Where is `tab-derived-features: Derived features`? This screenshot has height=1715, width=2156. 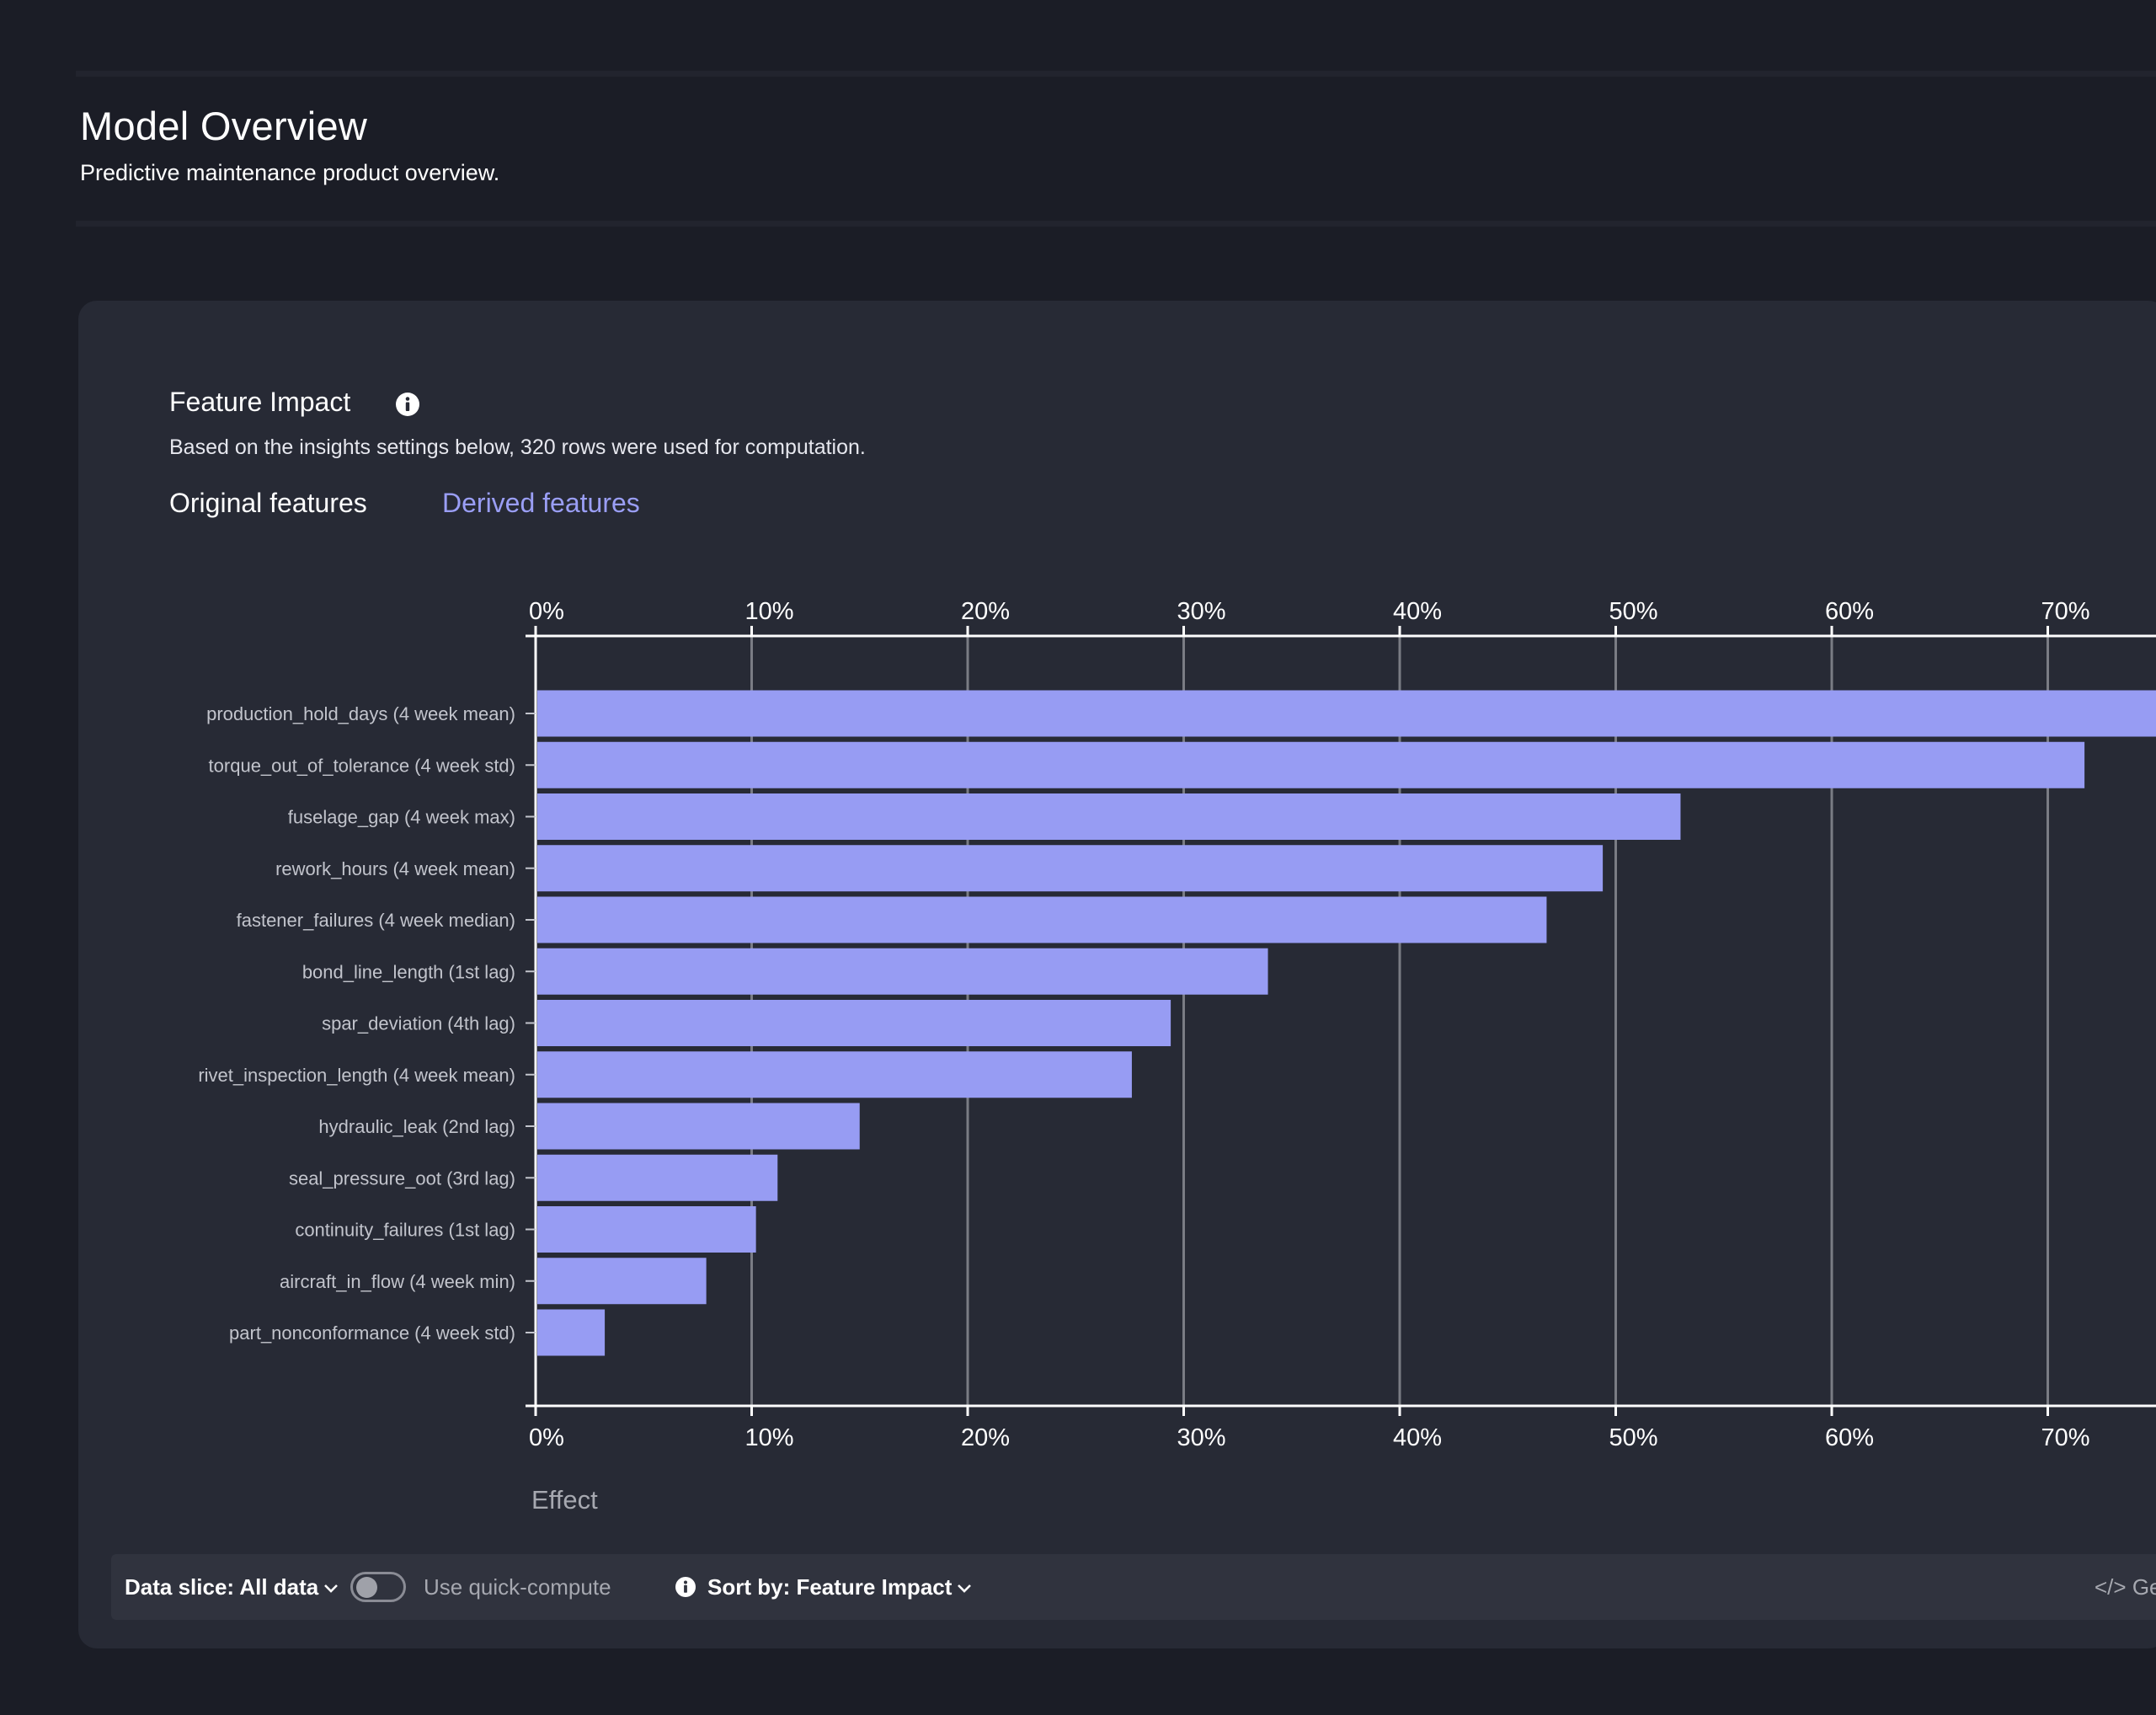
tab-derived-features: Derived features is located at coordinates (541, 503).